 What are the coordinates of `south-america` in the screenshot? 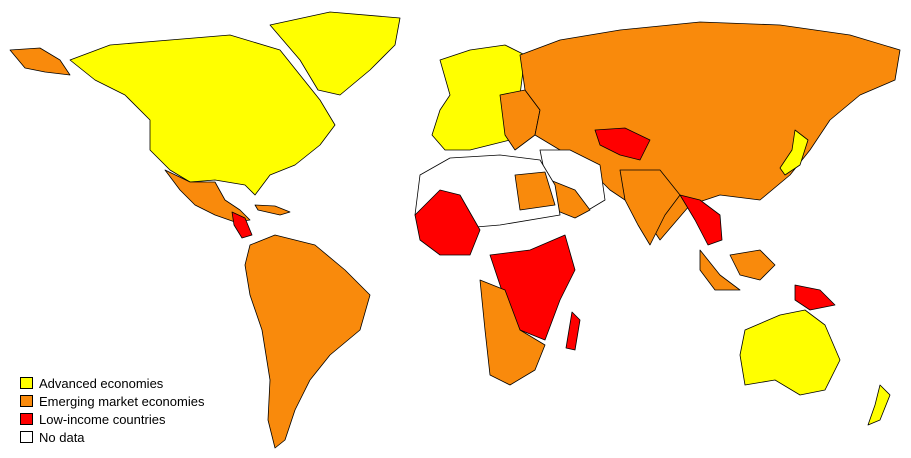 It's located at (307, 341).